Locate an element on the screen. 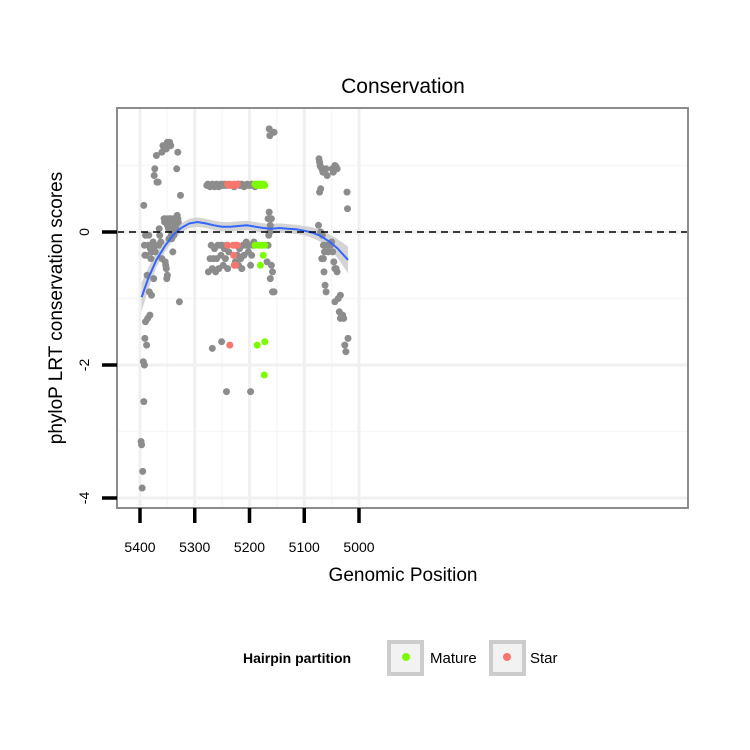  x-tick-label: 5100 is located at coordinates (304, 547).